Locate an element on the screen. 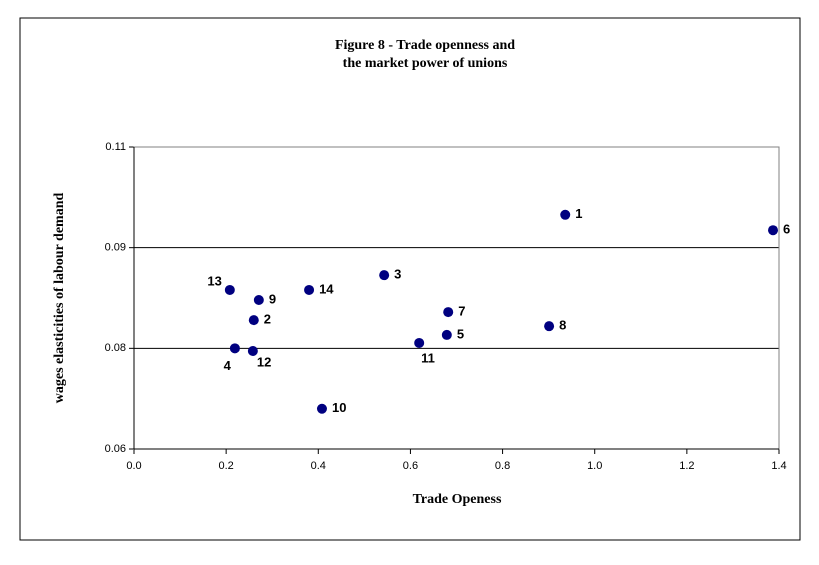  x-tick-label: 0.4 is located at coordinates (318, 466).